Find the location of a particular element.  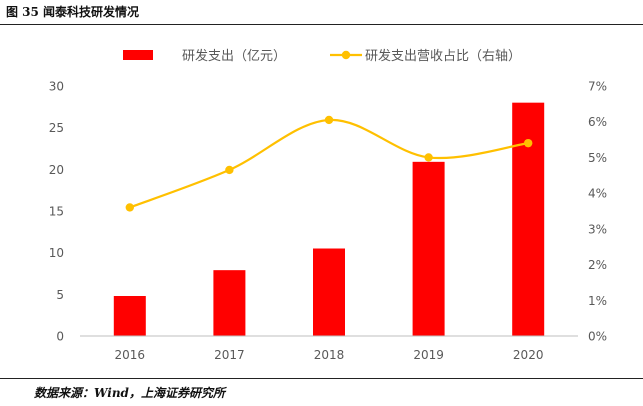

source-rule is located at coordinates (321, 378).